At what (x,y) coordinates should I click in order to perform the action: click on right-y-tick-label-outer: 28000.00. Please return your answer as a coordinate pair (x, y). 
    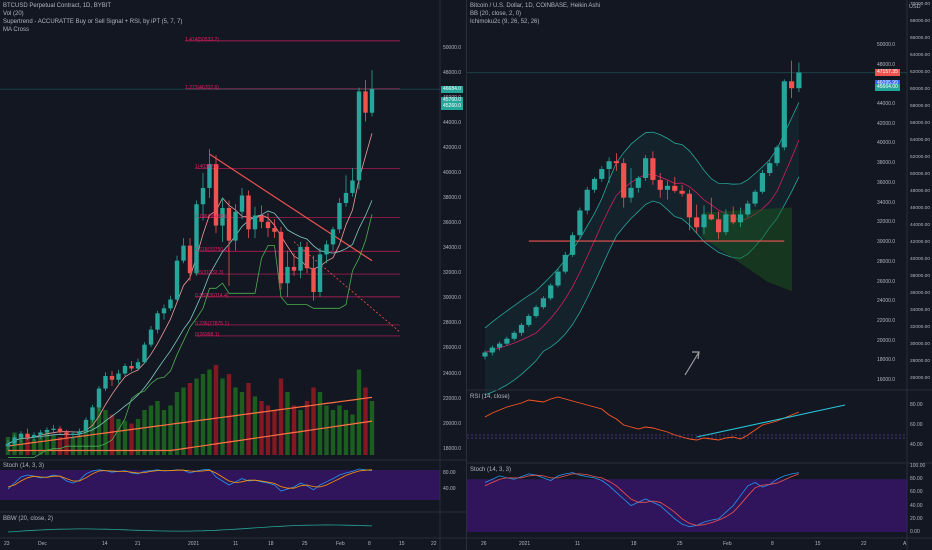
    Looking at the image, I should click on (920, 361).